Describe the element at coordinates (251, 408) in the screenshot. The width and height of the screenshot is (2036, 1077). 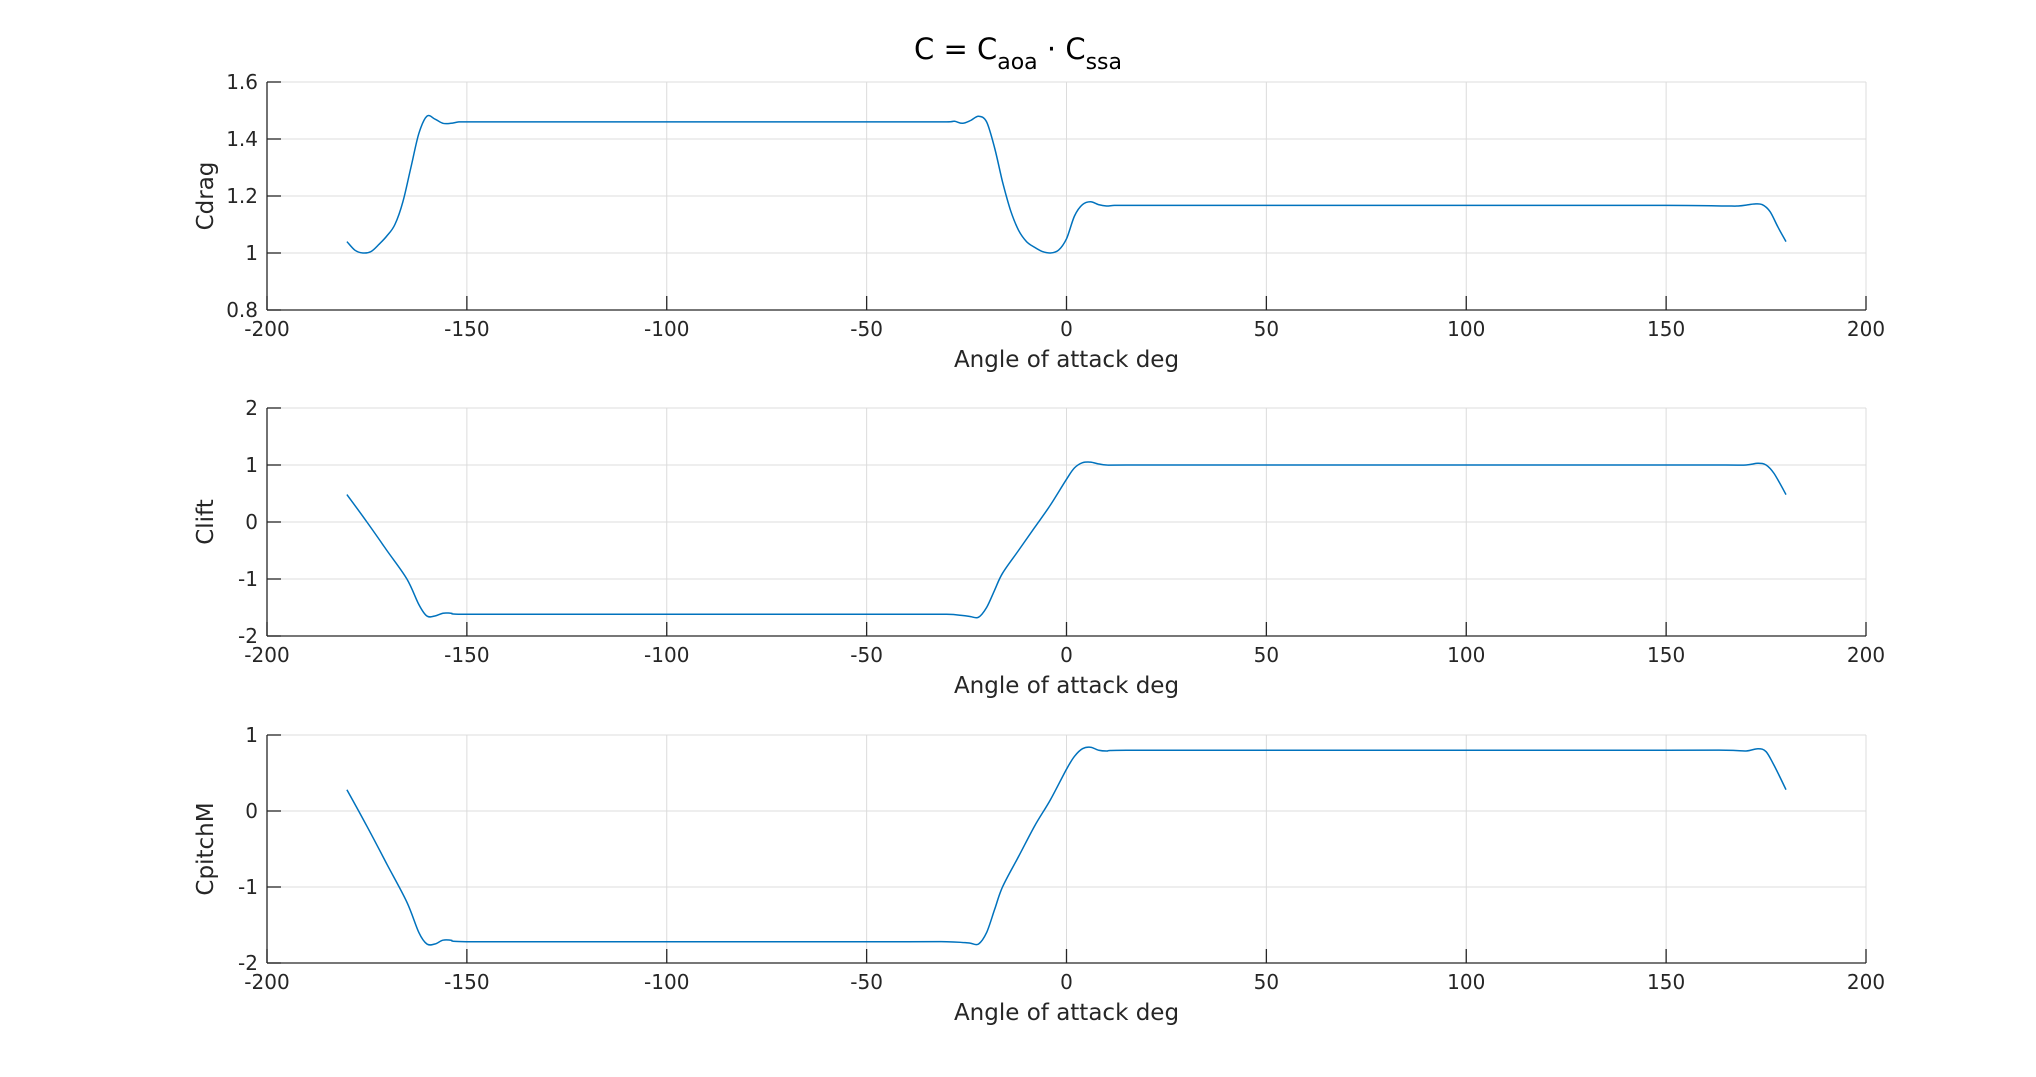
I see `clift-y-tick-label: 2` at that location.